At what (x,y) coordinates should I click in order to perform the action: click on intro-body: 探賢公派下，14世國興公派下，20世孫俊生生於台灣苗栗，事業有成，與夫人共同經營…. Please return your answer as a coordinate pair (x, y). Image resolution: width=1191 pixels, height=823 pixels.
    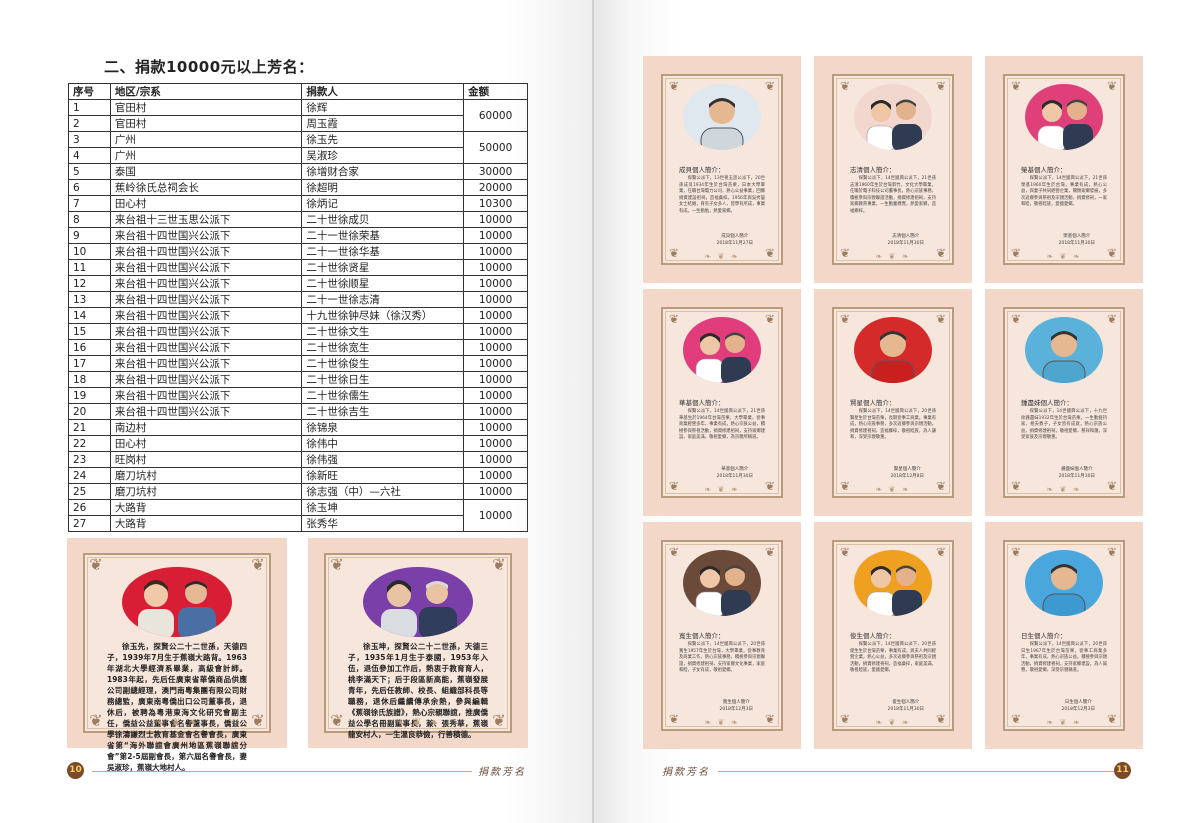
    Looking at the image, I should click on (893, 658).